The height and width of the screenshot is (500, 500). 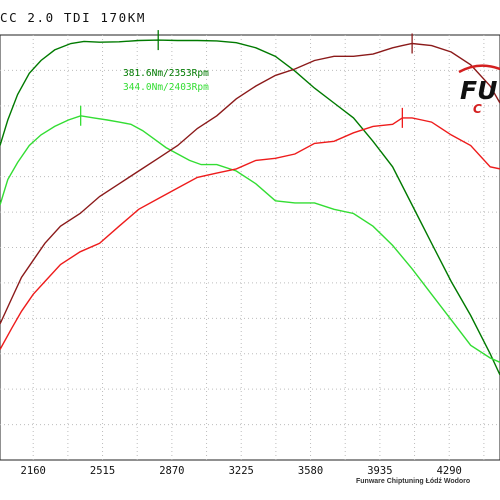 What do you see at coordinates (73, 17) in the screenshot?
I see `chart-title: CC 2.0 TDI 170KM` at bounding box center [73, 17].